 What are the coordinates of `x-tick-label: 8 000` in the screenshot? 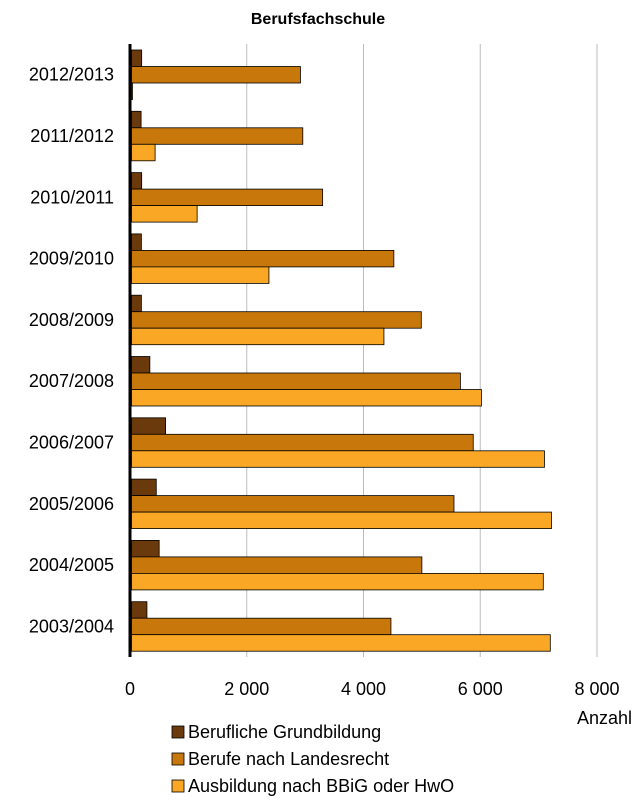 It's located at (596, 689).